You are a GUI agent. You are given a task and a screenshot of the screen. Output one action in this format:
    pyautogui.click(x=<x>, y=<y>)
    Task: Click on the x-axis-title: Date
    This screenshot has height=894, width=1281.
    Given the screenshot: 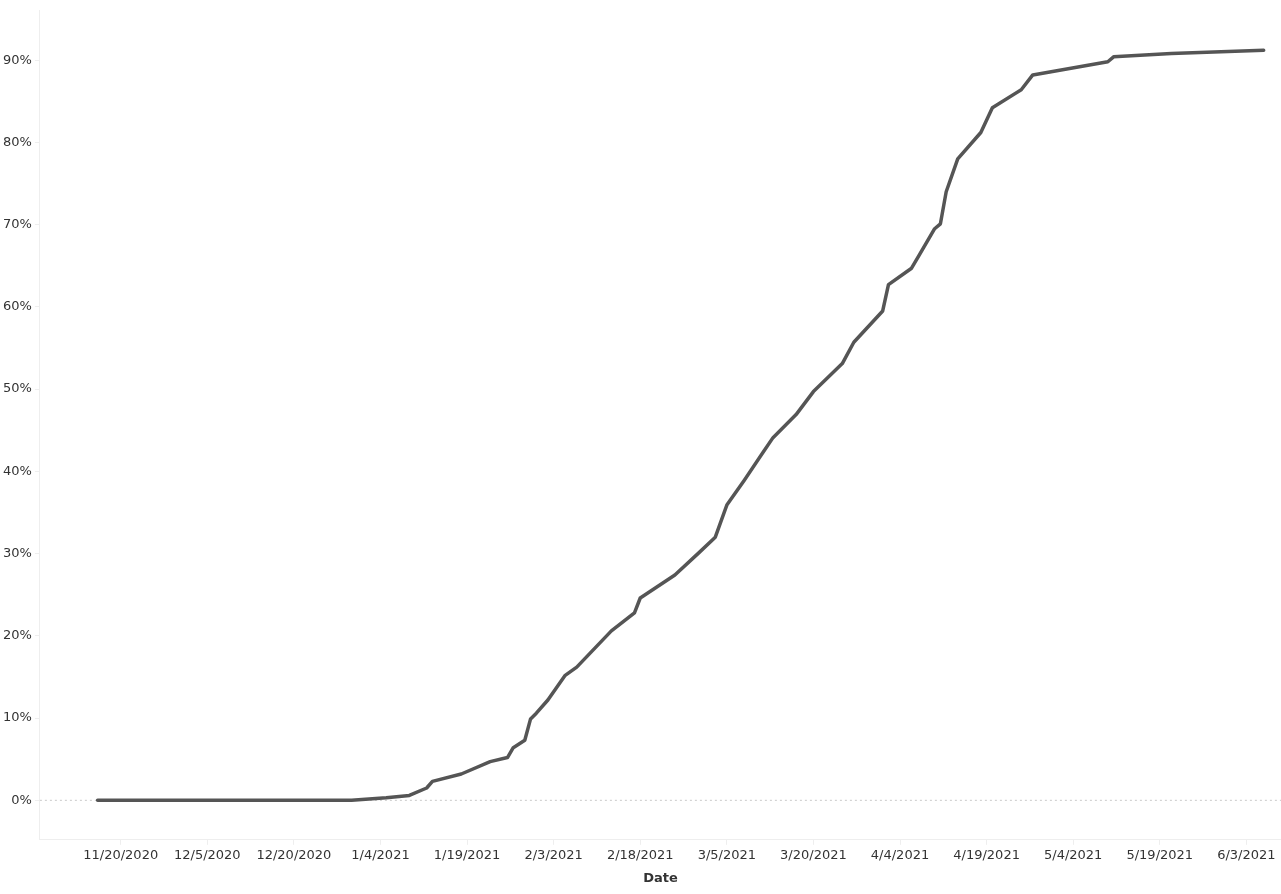 What is the action you would take?
    pyautogui.click(x=660, y=877)
    